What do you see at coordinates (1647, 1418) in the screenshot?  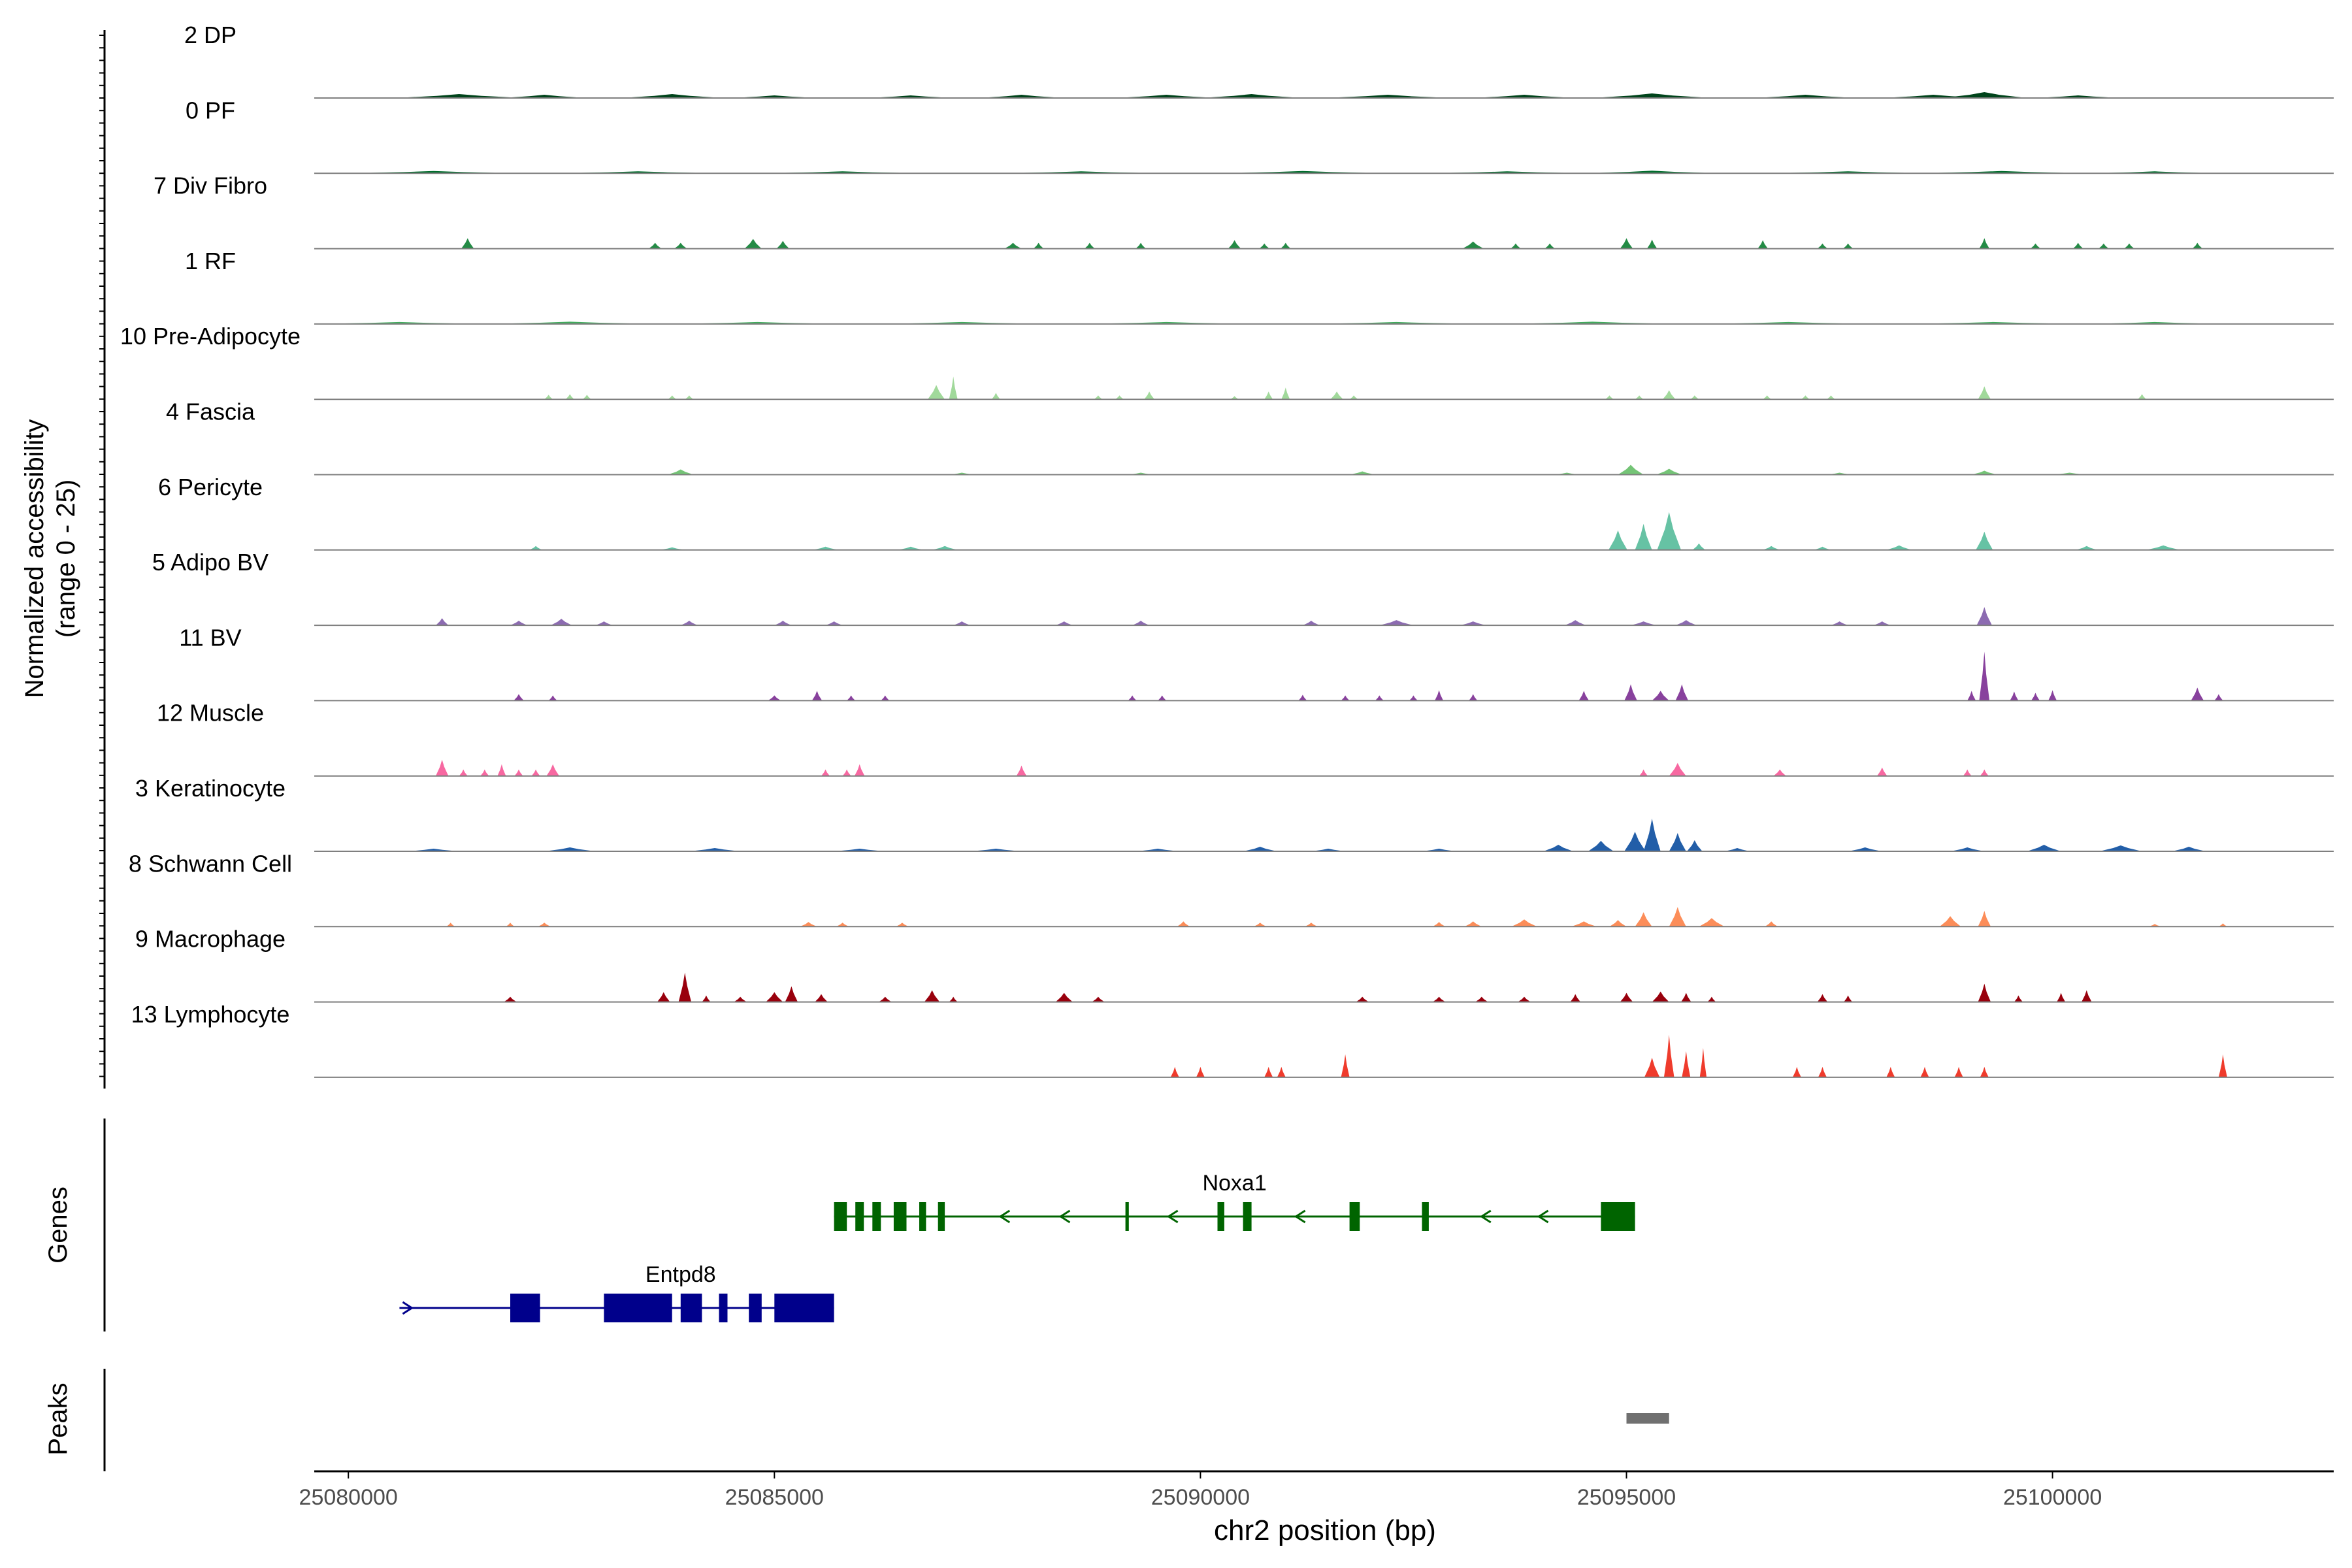 I see `peak-regions-track` at bounding box center [1647, 1418].